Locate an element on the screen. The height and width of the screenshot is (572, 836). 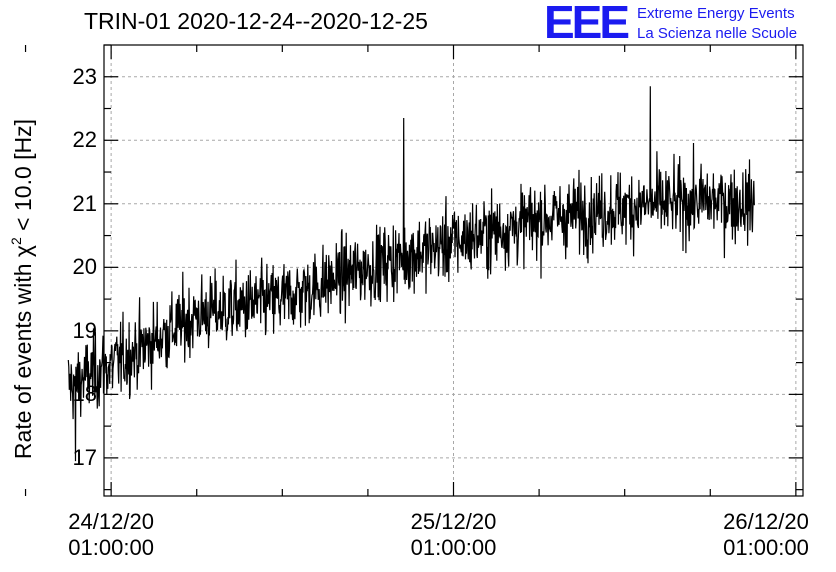
y-axis-label: Rate of events with χ2 < 10.0 [Hz] is located at coordinates (20, 286).